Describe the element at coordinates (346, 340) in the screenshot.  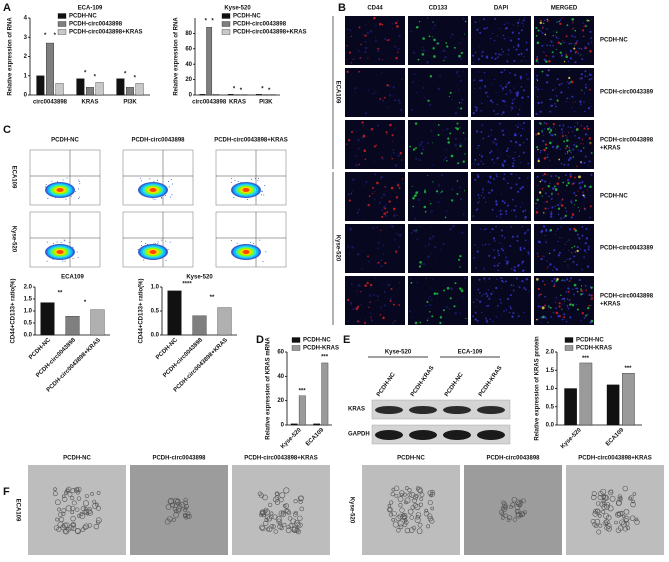
I see `panel-letter: E` at that location.